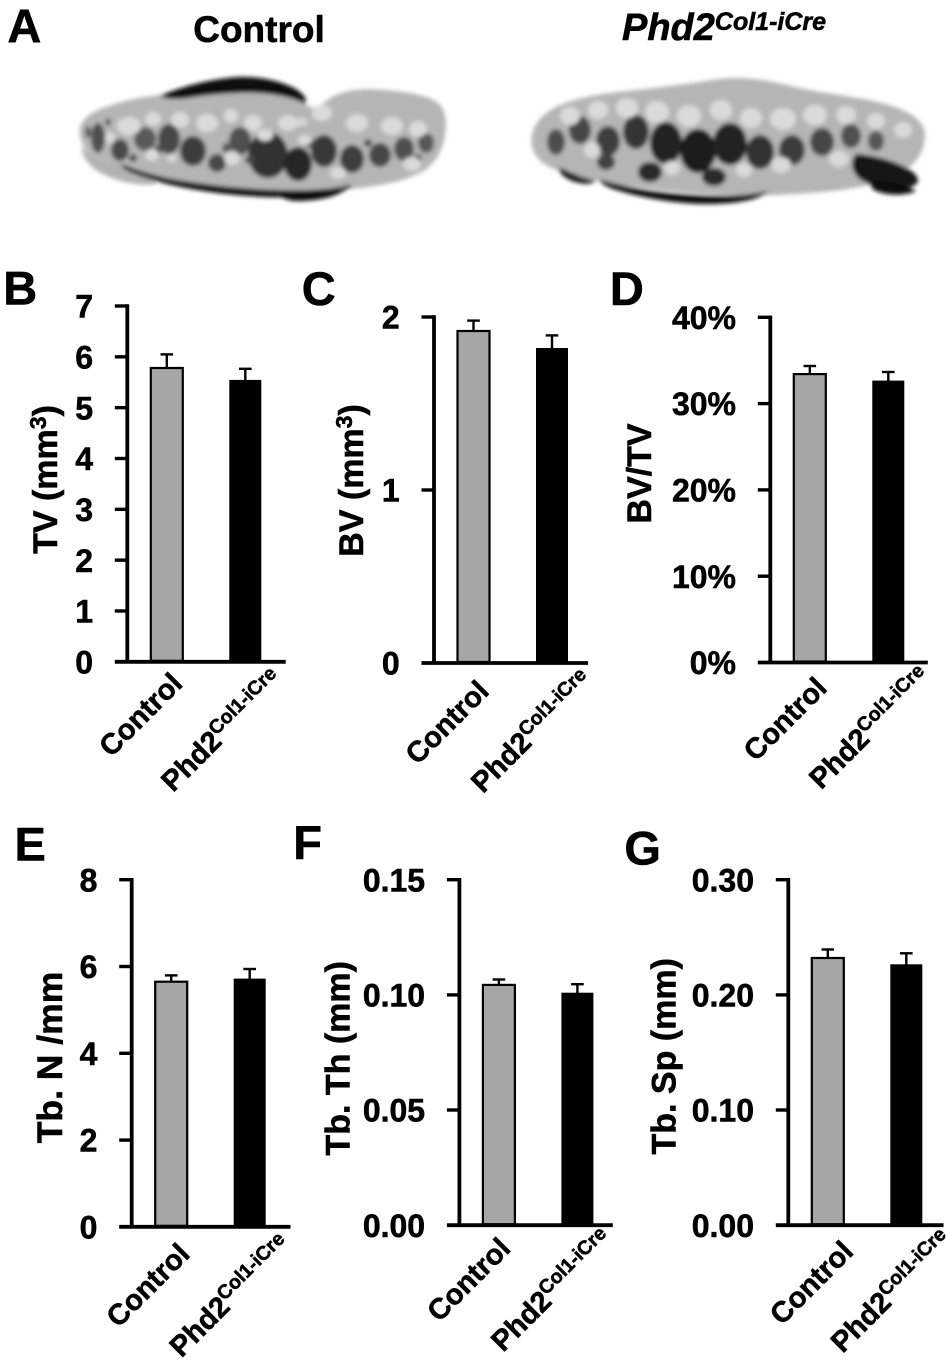 The width and height of the screenshot is (946, 1365). What do you see at coordinates (394, 880) in the screenshot?
I see `svg-text: 0.15` at bounding box center [394, 880].